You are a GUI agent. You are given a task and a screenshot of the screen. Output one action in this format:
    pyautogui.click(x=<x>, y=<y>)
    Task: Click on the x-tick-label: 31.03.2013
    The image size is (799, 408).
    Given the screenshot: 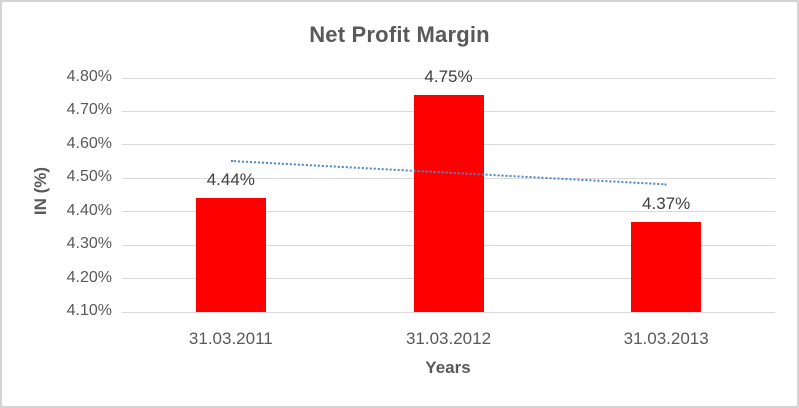 What is the action you would take?
    pyautogui.click(x=666, y=338)
    